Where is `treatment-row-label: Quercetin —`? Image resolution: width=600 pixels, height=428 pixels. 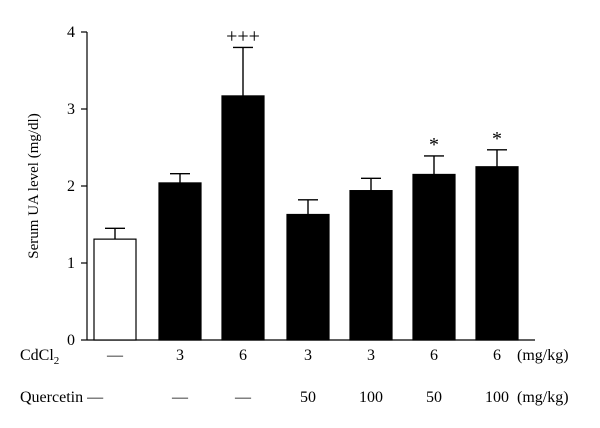
treatment-row-label: Quercetin — is located at coordinates (62, 397).